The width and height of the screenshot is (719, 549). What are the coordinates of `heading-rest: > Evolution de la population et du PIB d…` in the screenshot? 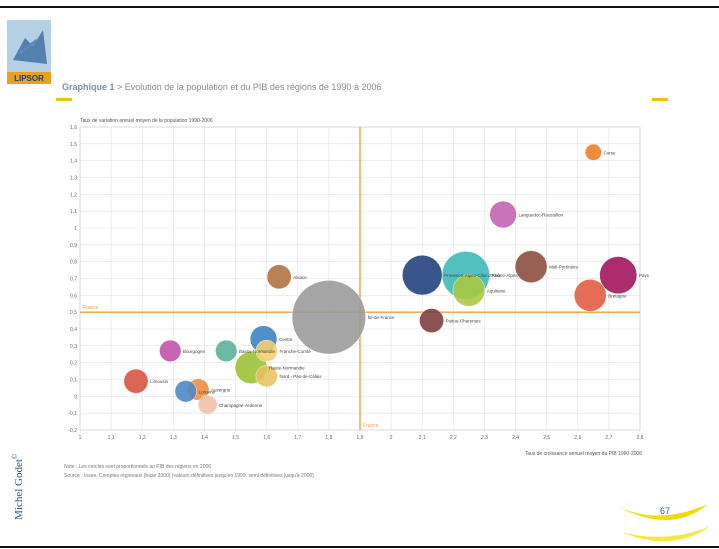 It's located at (248, 87).